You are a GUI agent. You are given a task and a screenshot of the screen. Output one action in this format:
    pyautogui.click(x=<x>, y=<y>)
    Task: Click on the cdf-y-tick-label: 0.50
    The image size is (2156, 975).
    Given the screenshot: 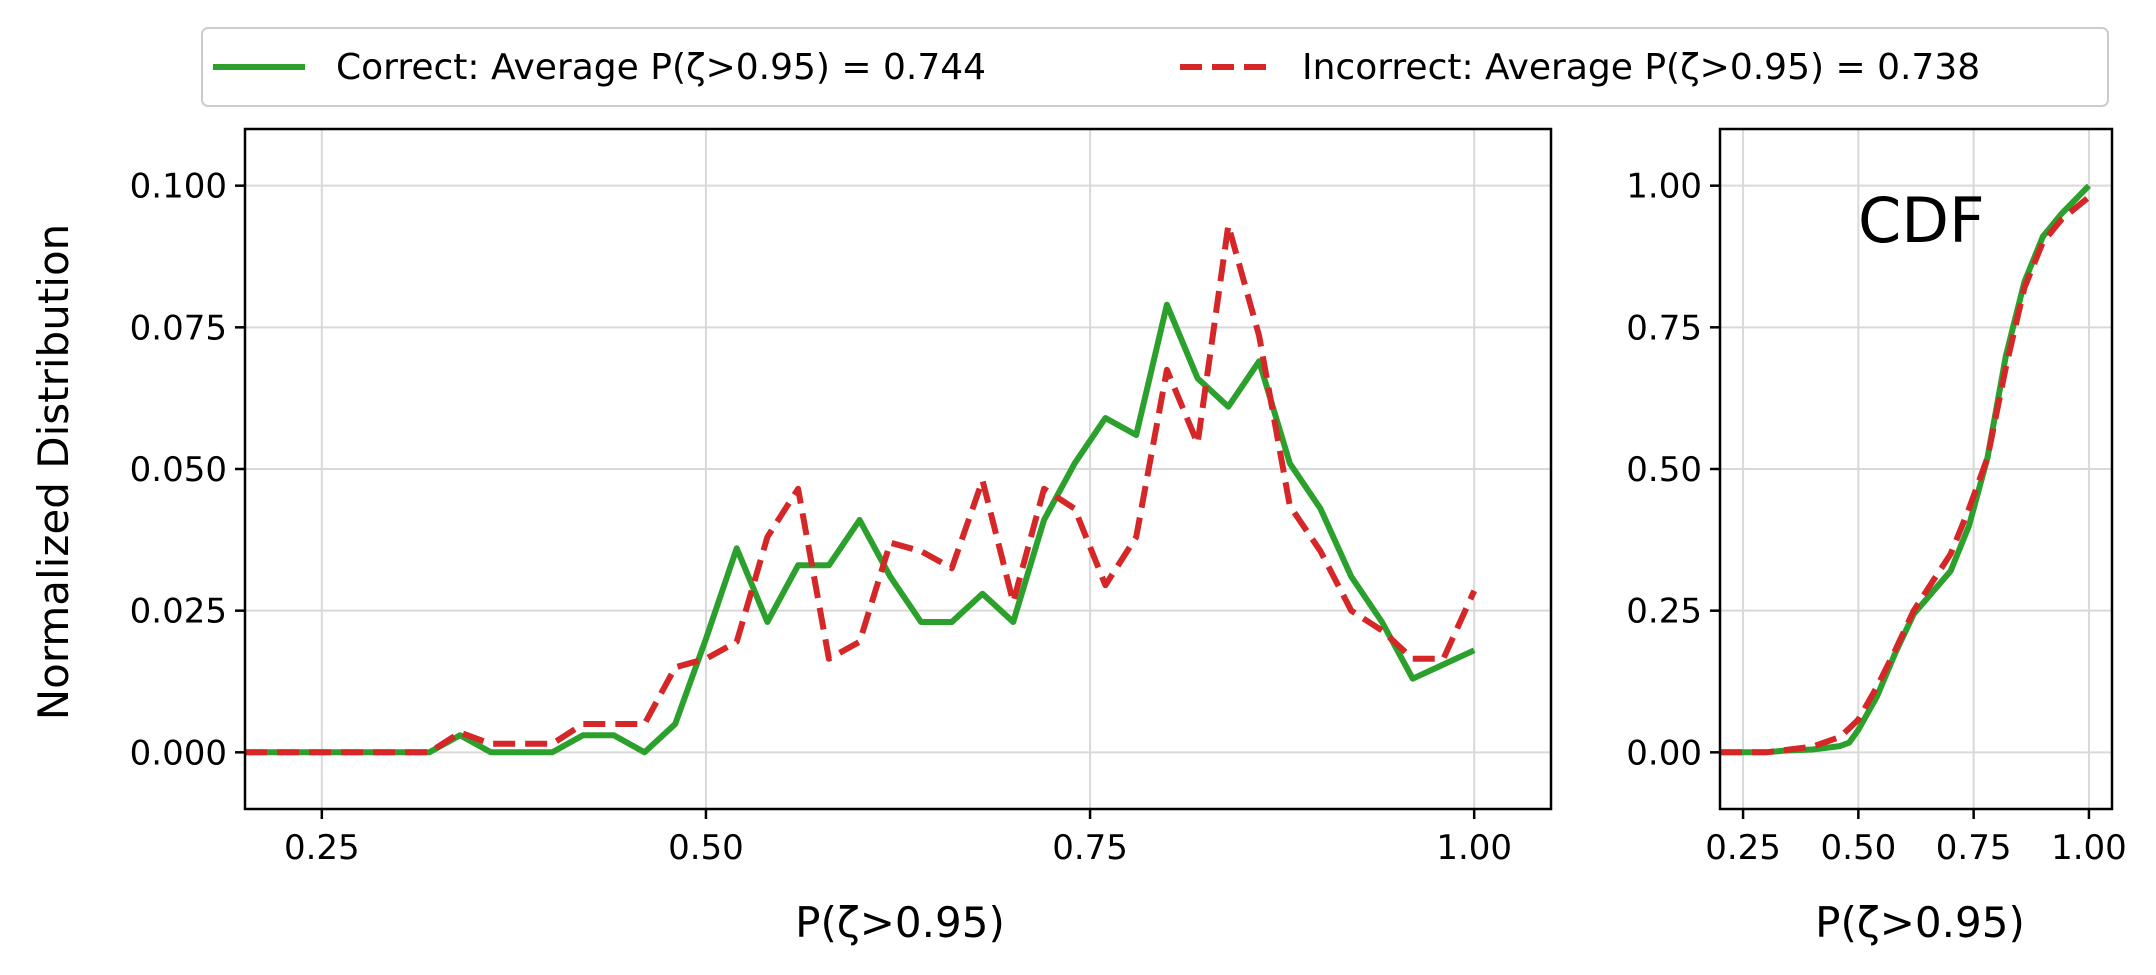 What is the action you would take?
    pyautogui.click(x=1664, y=470)
    